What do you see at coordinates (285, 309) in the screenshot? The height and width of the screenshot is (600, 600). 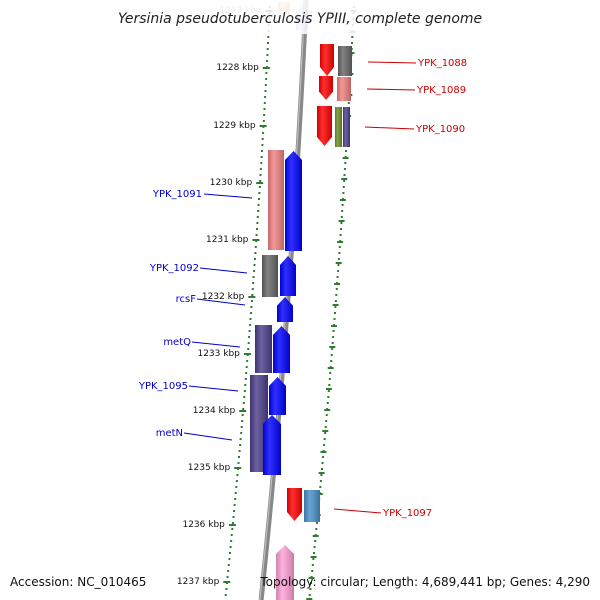 I see `feature-rcsf-gene` at bounding box center [285, 309].